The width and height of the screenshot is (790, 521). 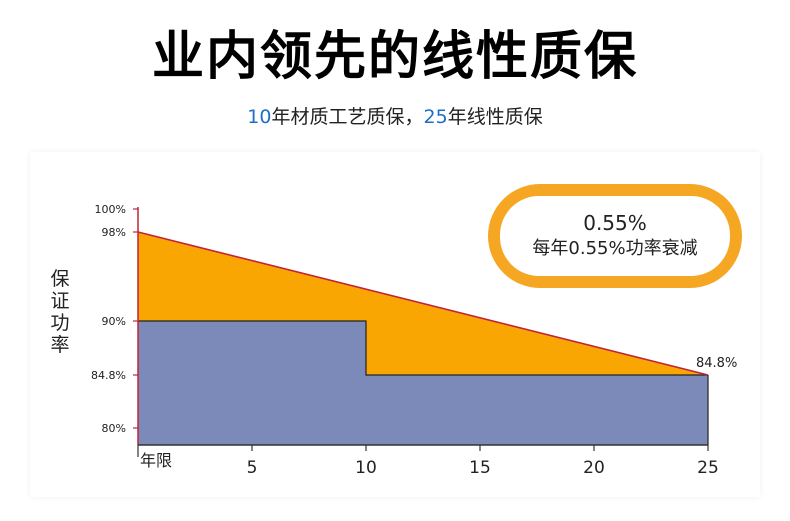 I want to click on step-warranty-line, so click(x=423, y=348).